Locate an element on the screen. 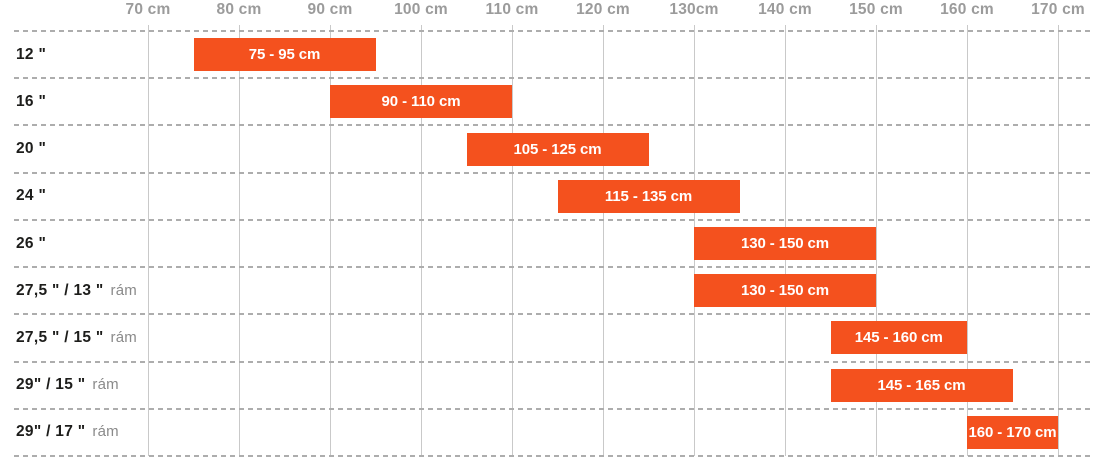  row-label: 20 " is located at coordinates (31, 149).